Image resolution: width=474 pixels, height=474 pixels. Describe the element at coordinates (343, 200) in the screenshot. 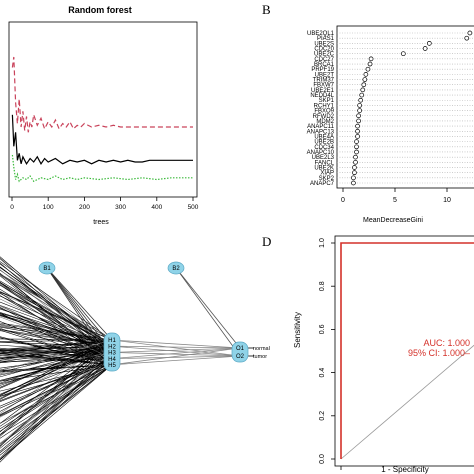

I see `gini-x-tick-label: 0` at that location.